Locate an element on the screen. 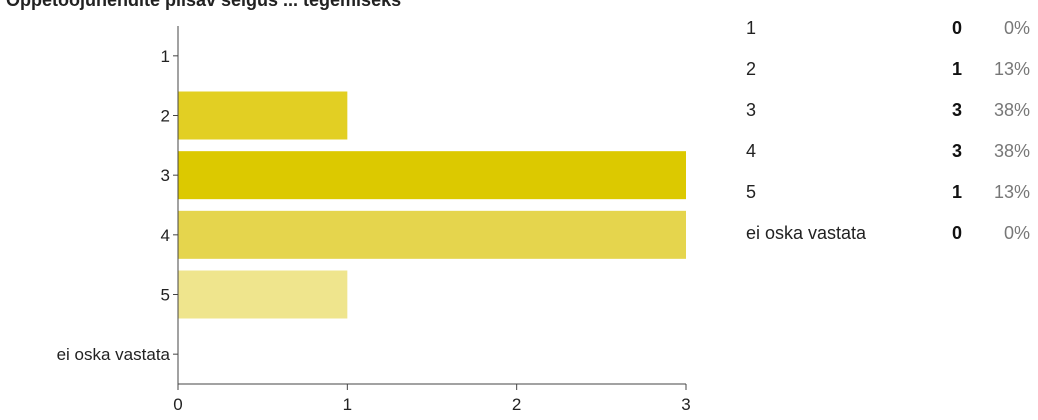 Image resolution: width=1038 pixels, height=420 pixels. y-tick-label: 2 is located at coordinates (165, 116).